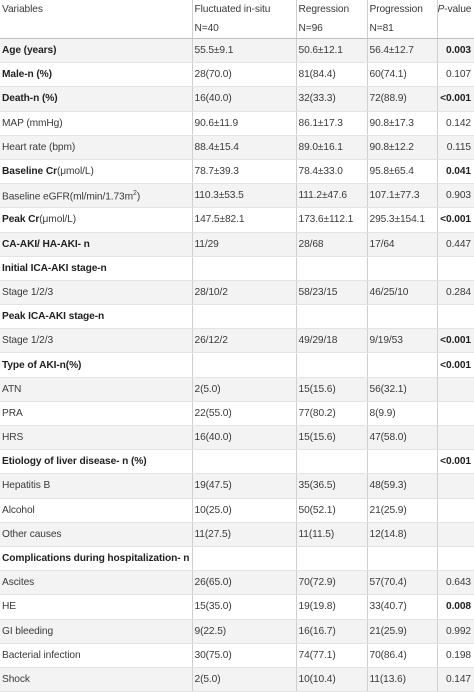  What do you see at coordinates (216, 123) in the screenshot?
I see `cell-fluctuated-text: 90.6±11.9` at bounding box center [216, 123].